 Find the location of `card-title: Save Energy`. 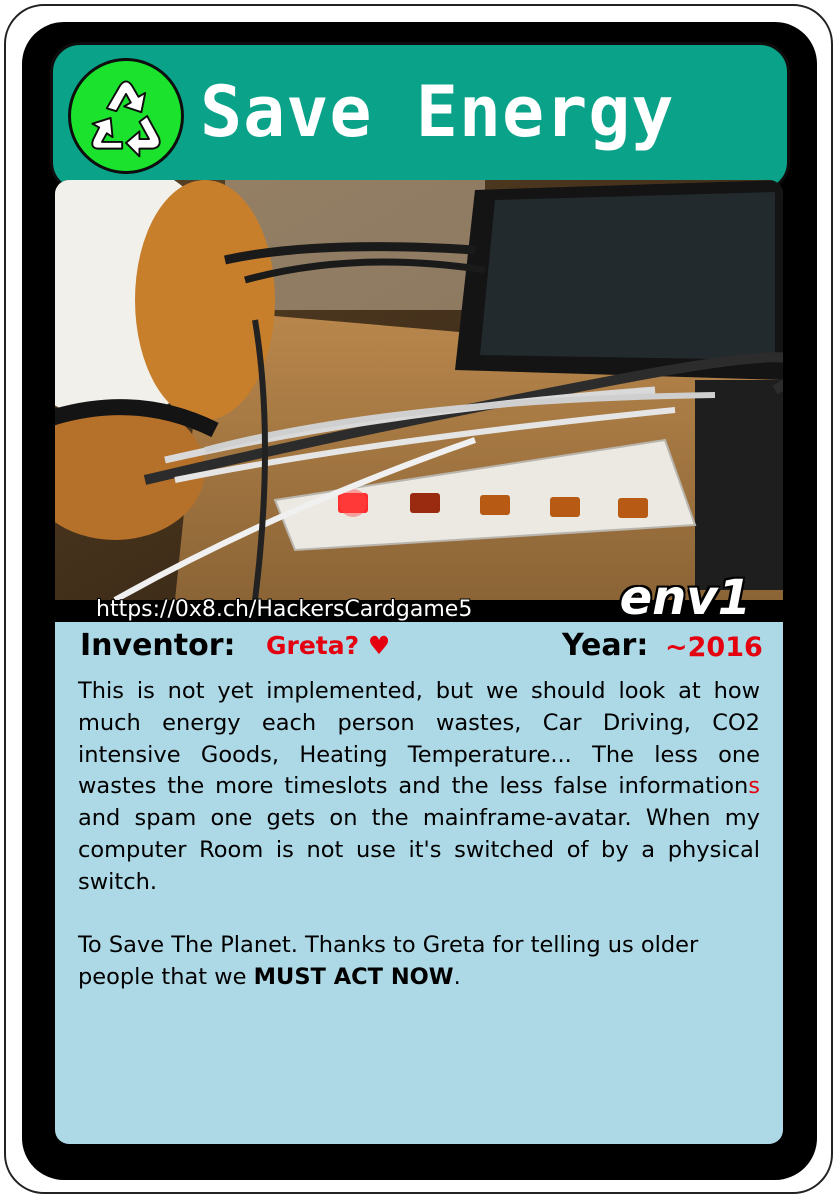

card-title: Save Energy is located at coordinates (490, 112).